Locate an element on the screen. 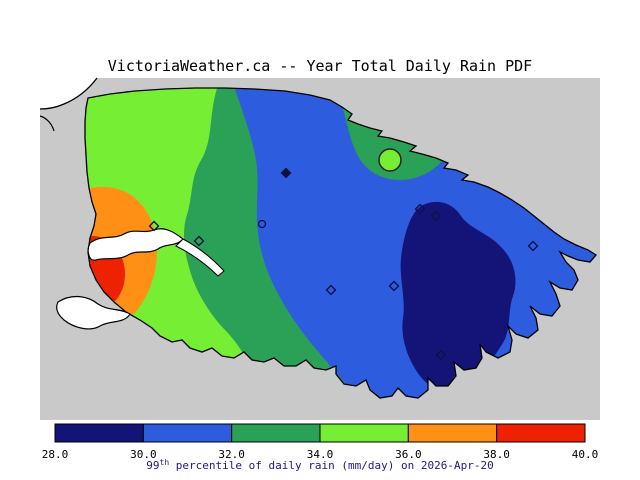 The height and width of the screenshot is (480, 640). water-inlet-sooke is located at coordinates (135, 244).